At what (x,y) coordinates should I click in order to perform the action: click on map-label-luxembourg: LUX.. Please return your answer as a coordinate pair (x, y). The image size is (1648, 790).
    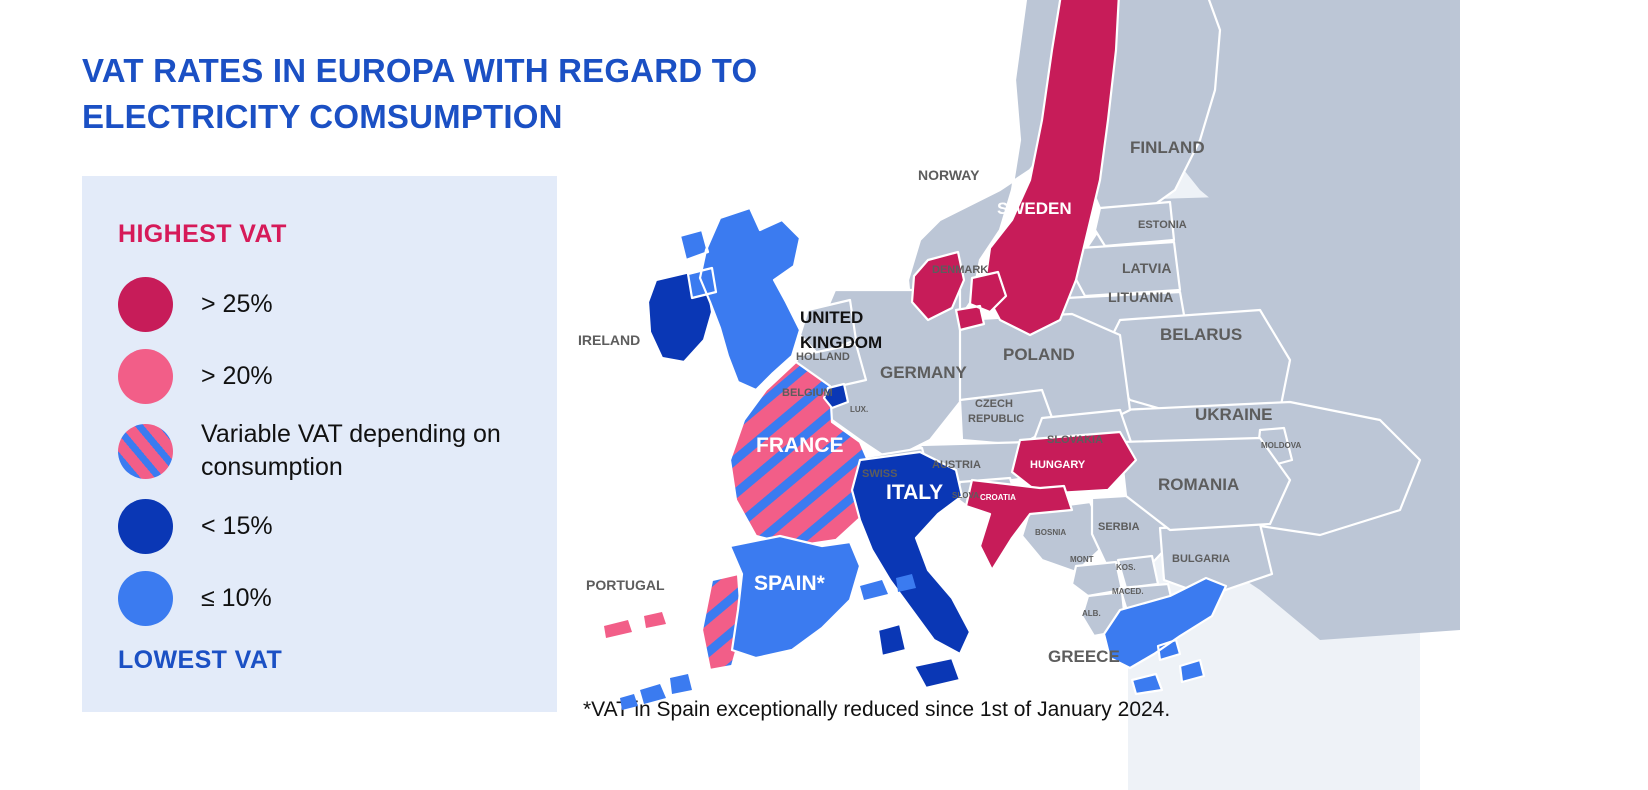
    Looking at the image, I should click on (859, 409).